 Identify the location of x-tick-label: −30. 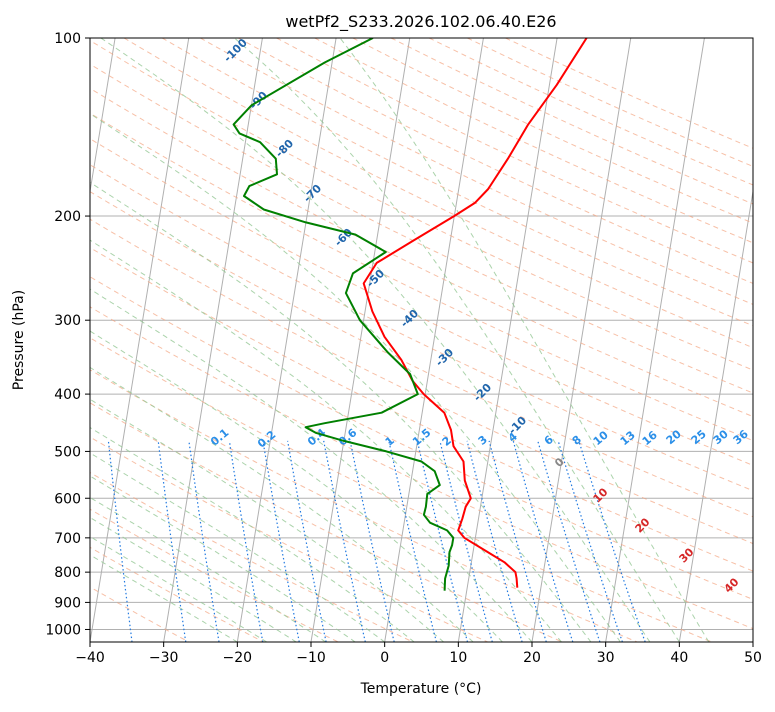
(164, 658).